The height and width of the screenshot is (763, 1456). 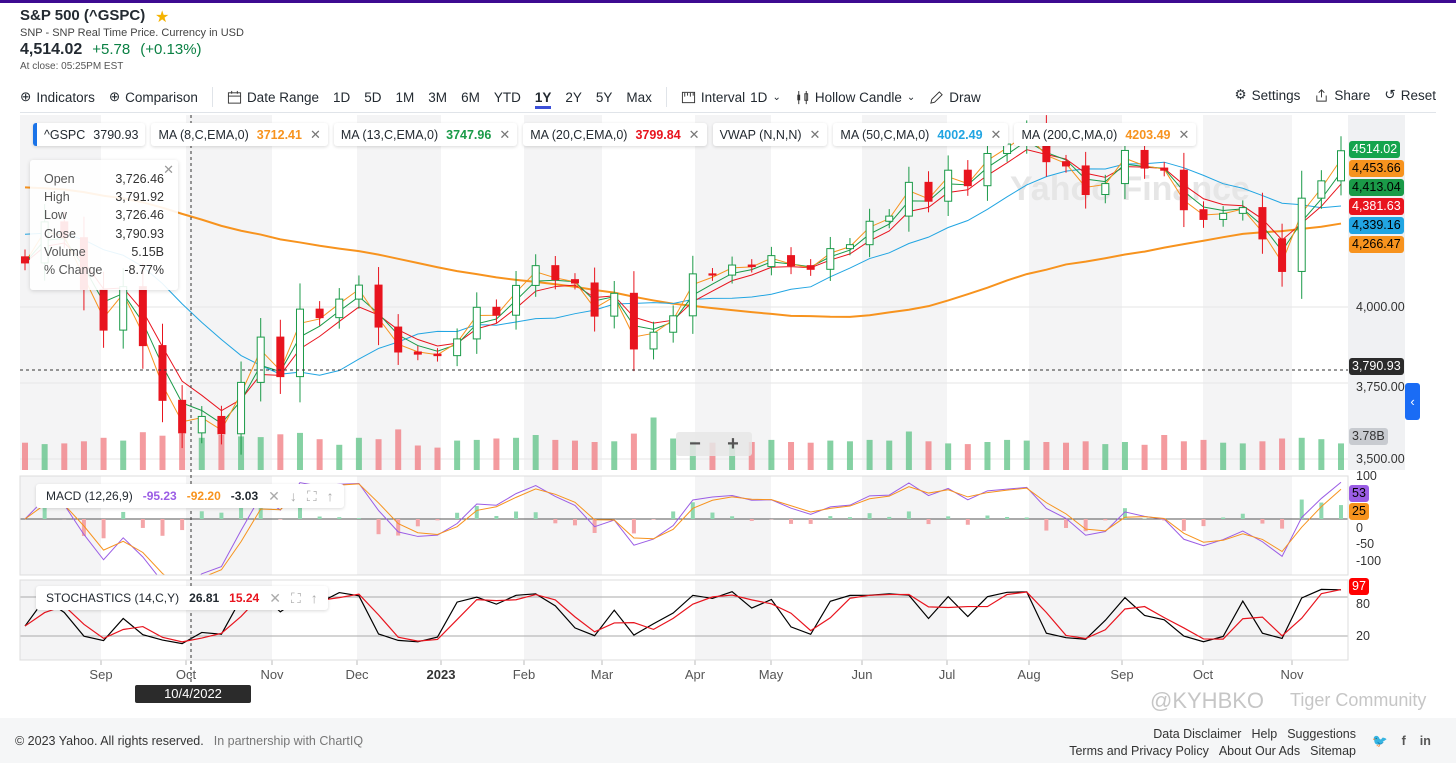 I want to click on range-1y: 1Y, so click(x=543, y=99).